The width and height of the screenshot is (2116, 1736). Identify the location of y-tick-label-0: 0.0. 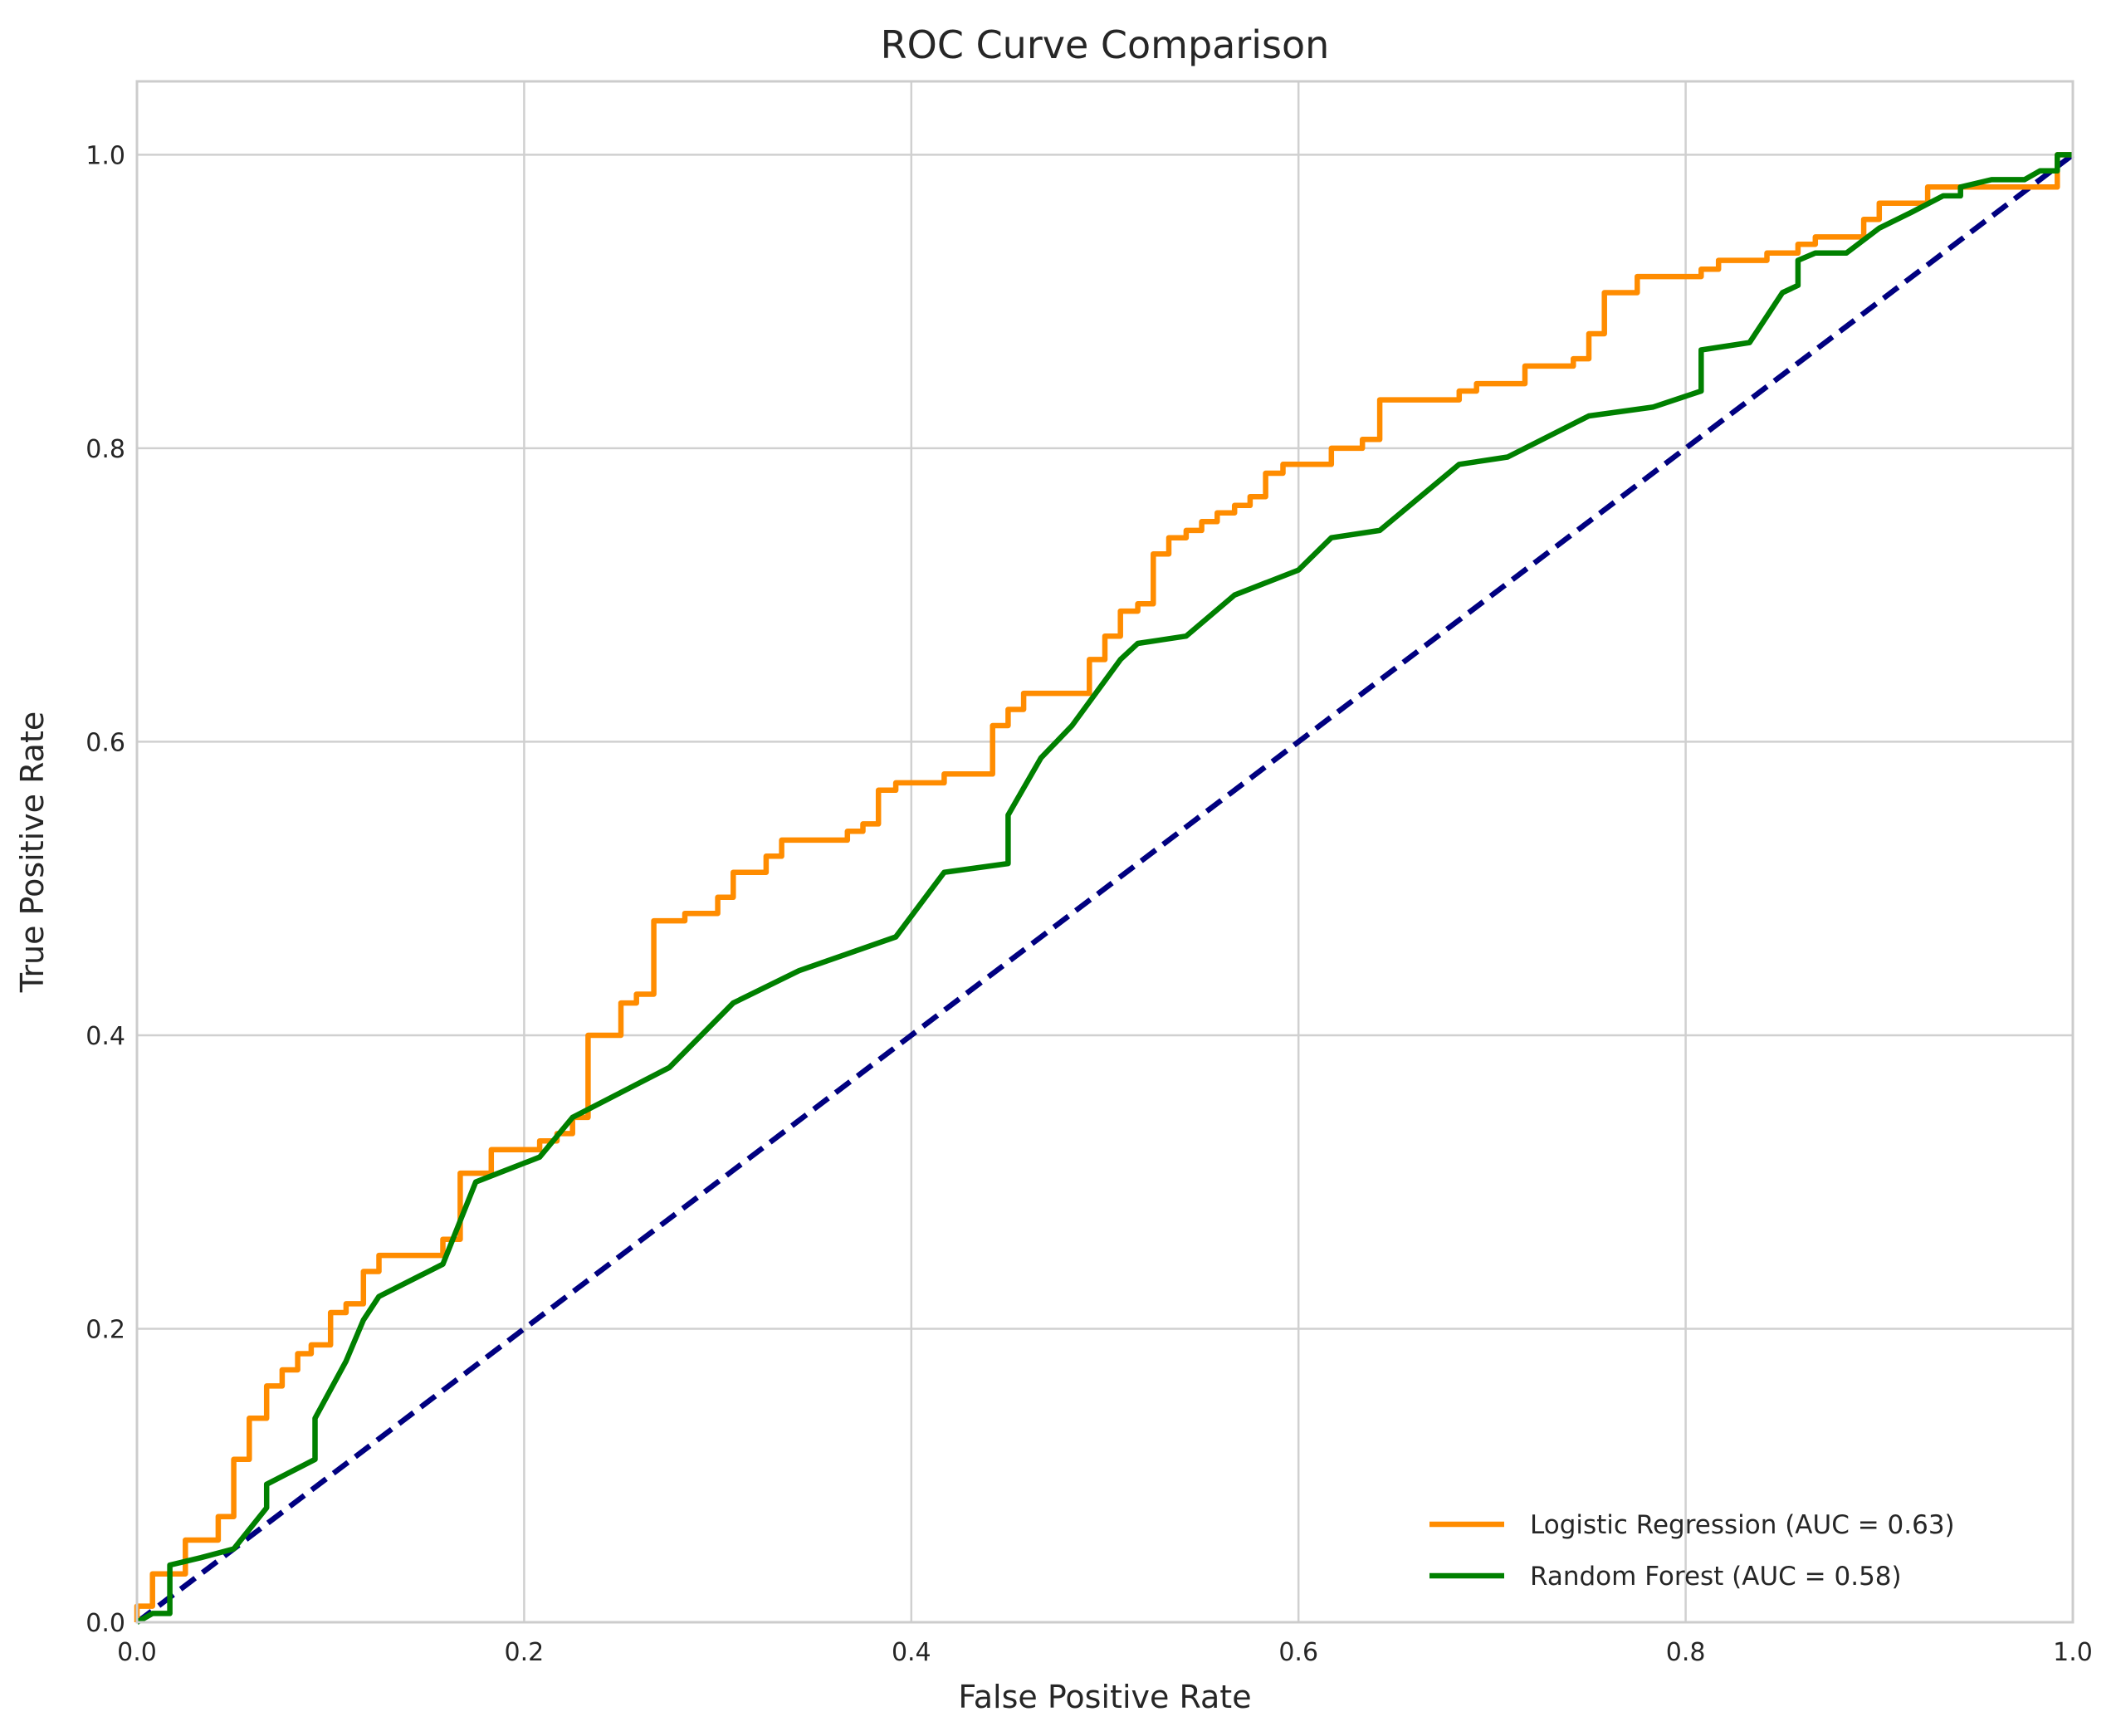
(105, 1623).